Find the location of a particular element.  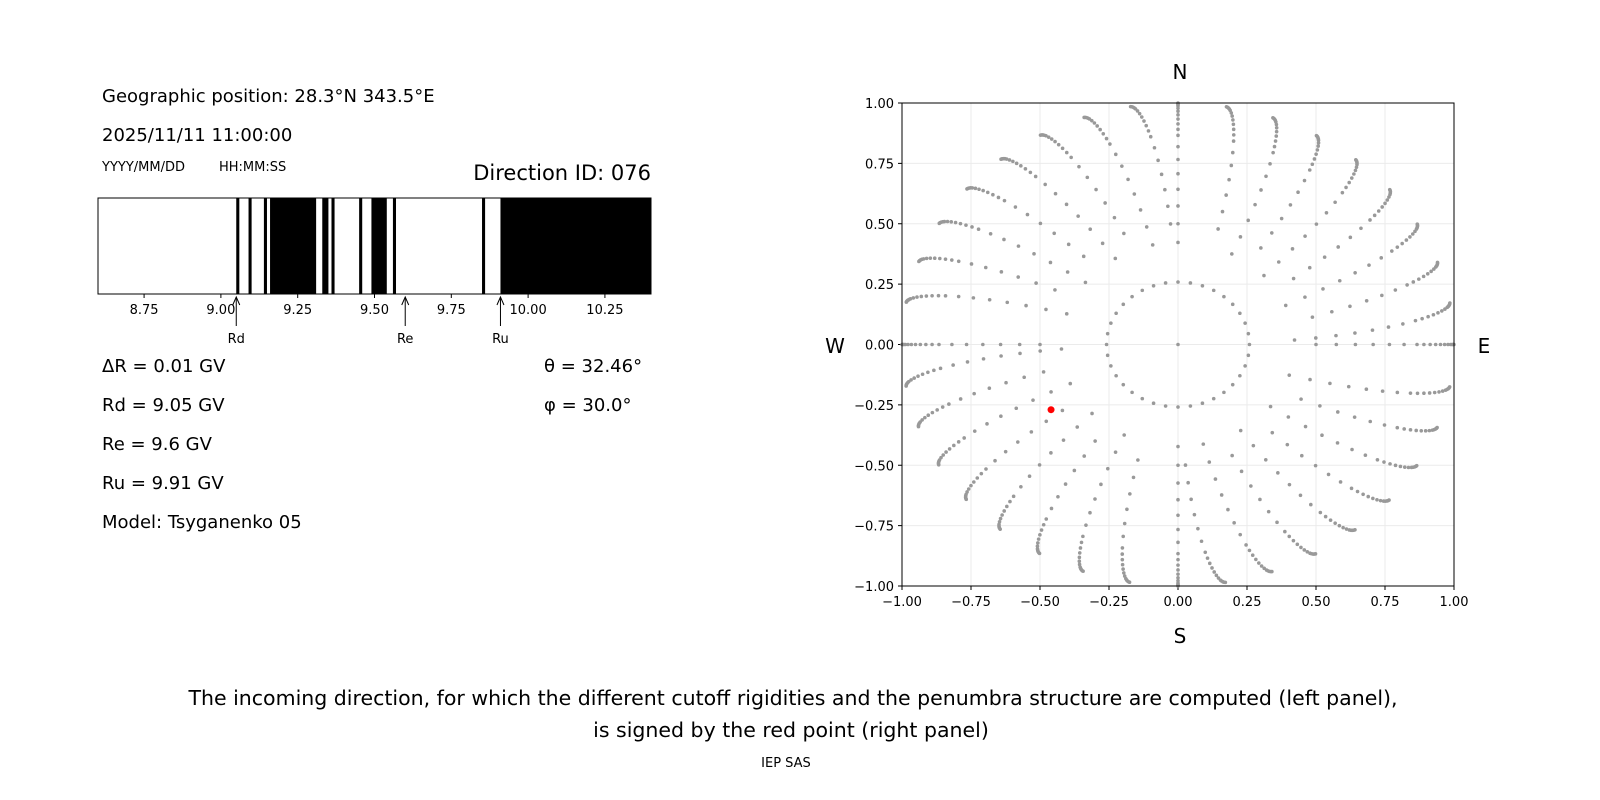

ru-value: Ru = 9.91 GV is located at coordinates (163, 483).